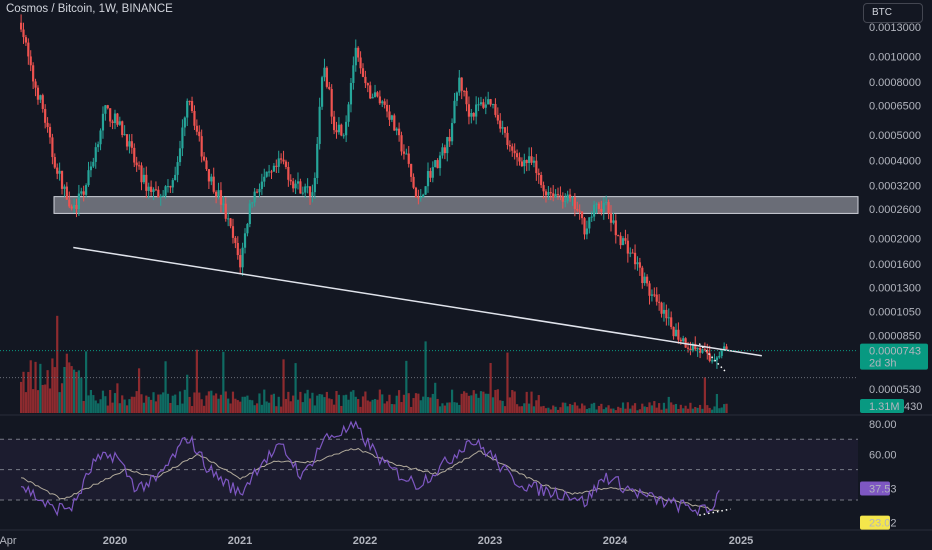 This screenshot has width=932, height=550. What do you see at coordinates (895, 312) in the screenshot?
I see `price-tick-label: 0.0001050` at bounding box center [895, 312].